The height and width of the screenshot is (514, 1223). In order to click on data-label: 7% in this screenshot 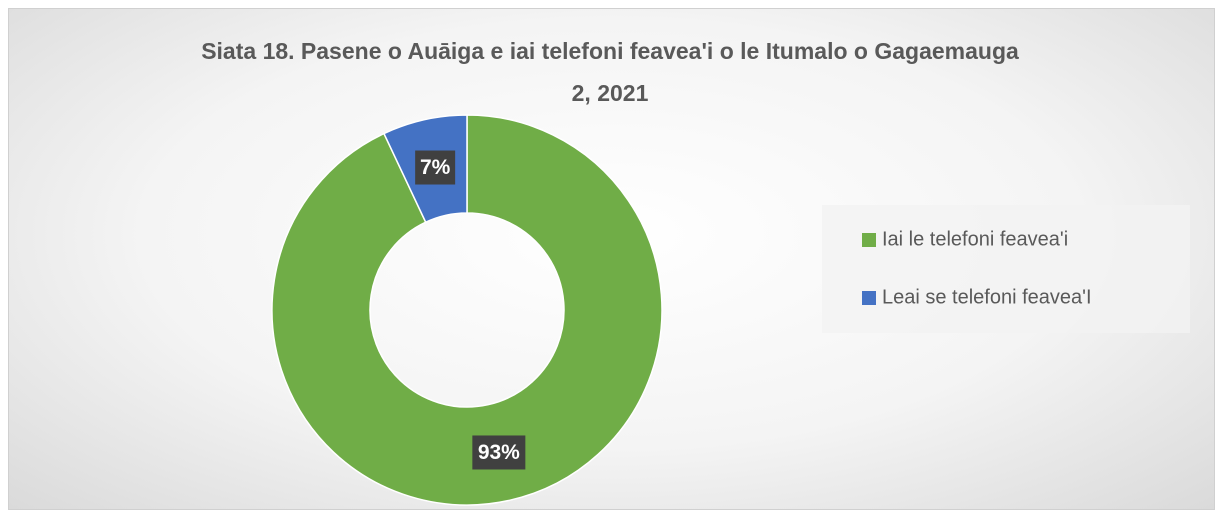, I will do `click(435, 167)`.